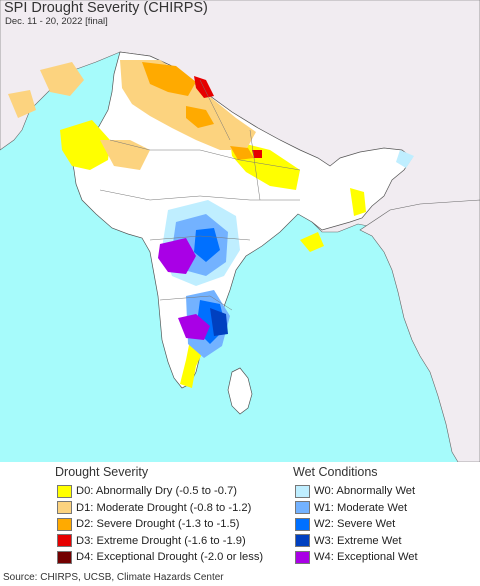 The height and width of the screenshot is (586, 480). I want to click on map-title: SPI Drought Severity (CHIRPS), so click(106, 8).